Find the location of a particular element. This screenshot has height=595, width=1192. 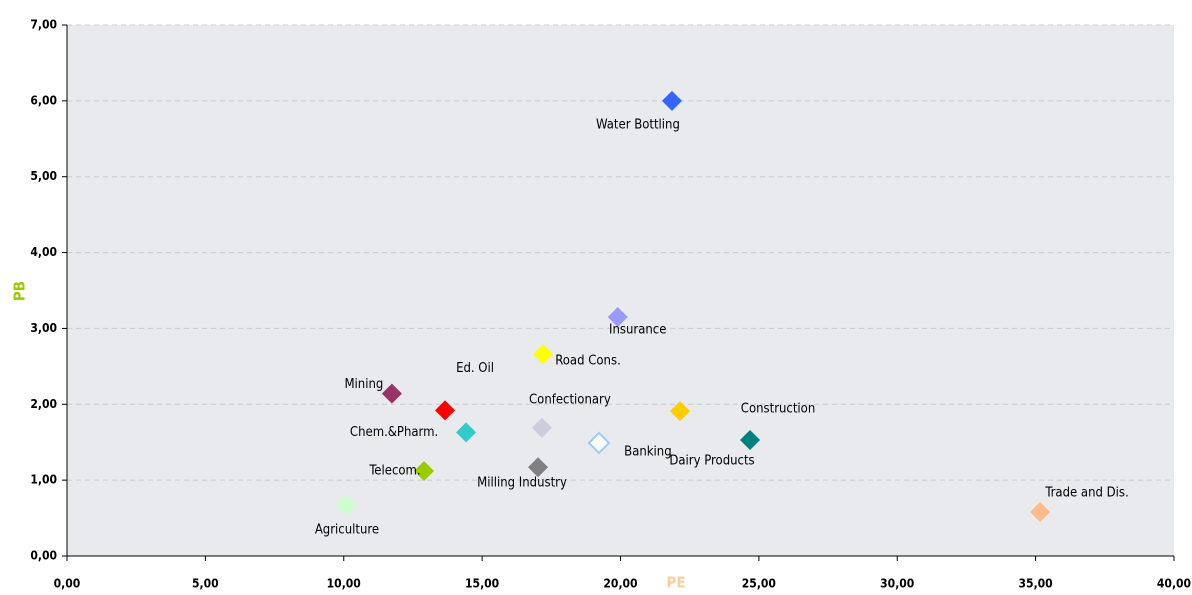

point-label: Dairy Products is located at coordinates (711, 461).